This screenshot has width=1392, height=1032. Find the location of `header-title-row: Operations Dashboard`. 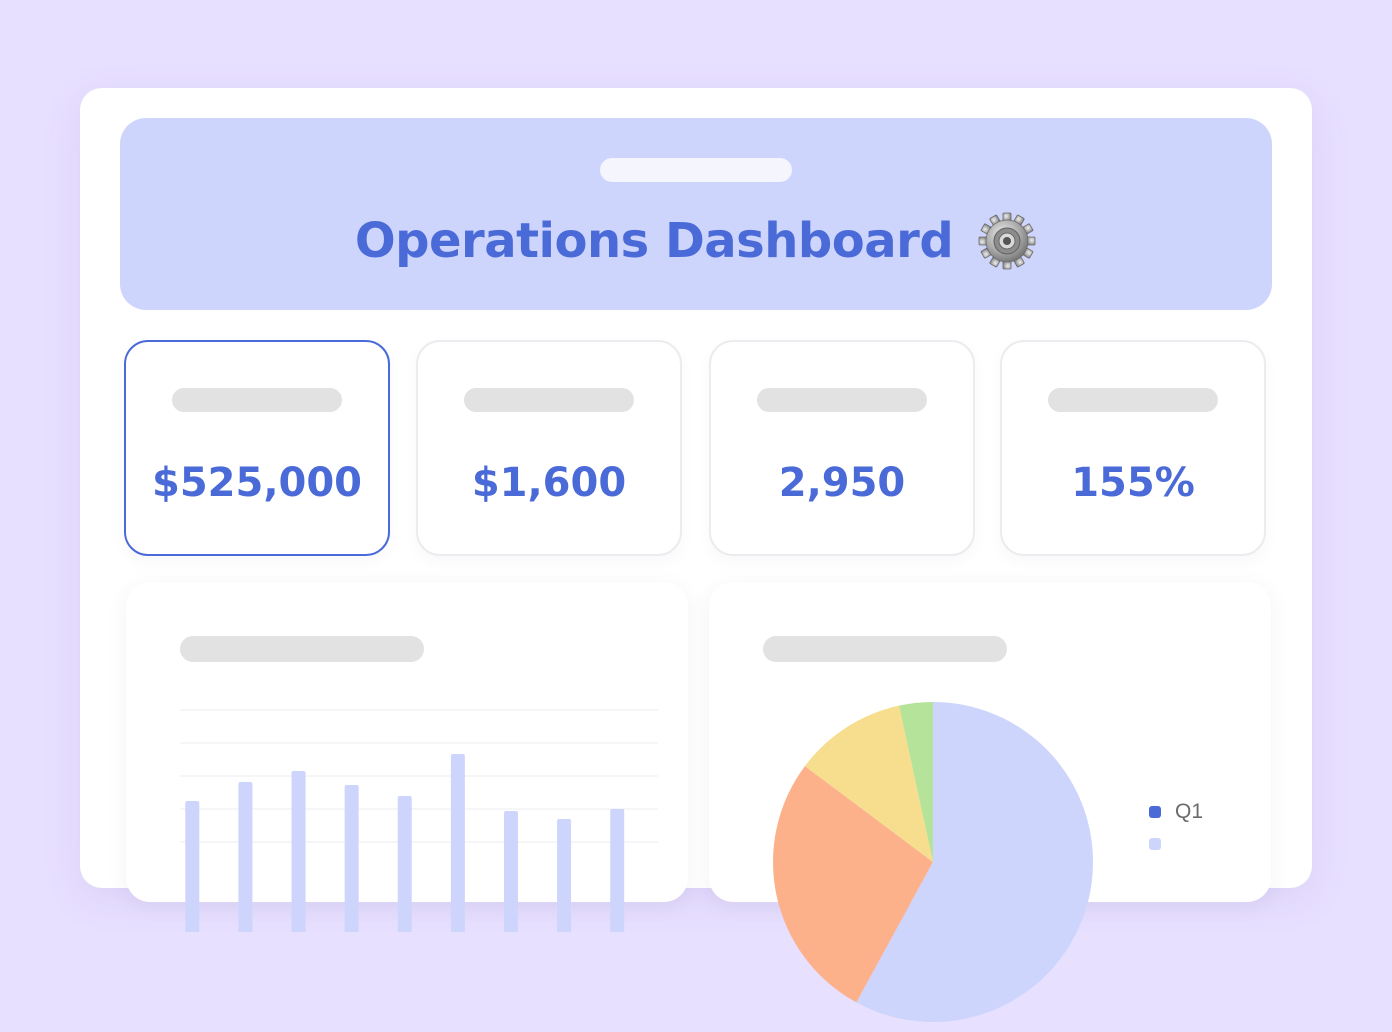

header-title-row: Operations Dashboard is located at coordinates (696, 241).